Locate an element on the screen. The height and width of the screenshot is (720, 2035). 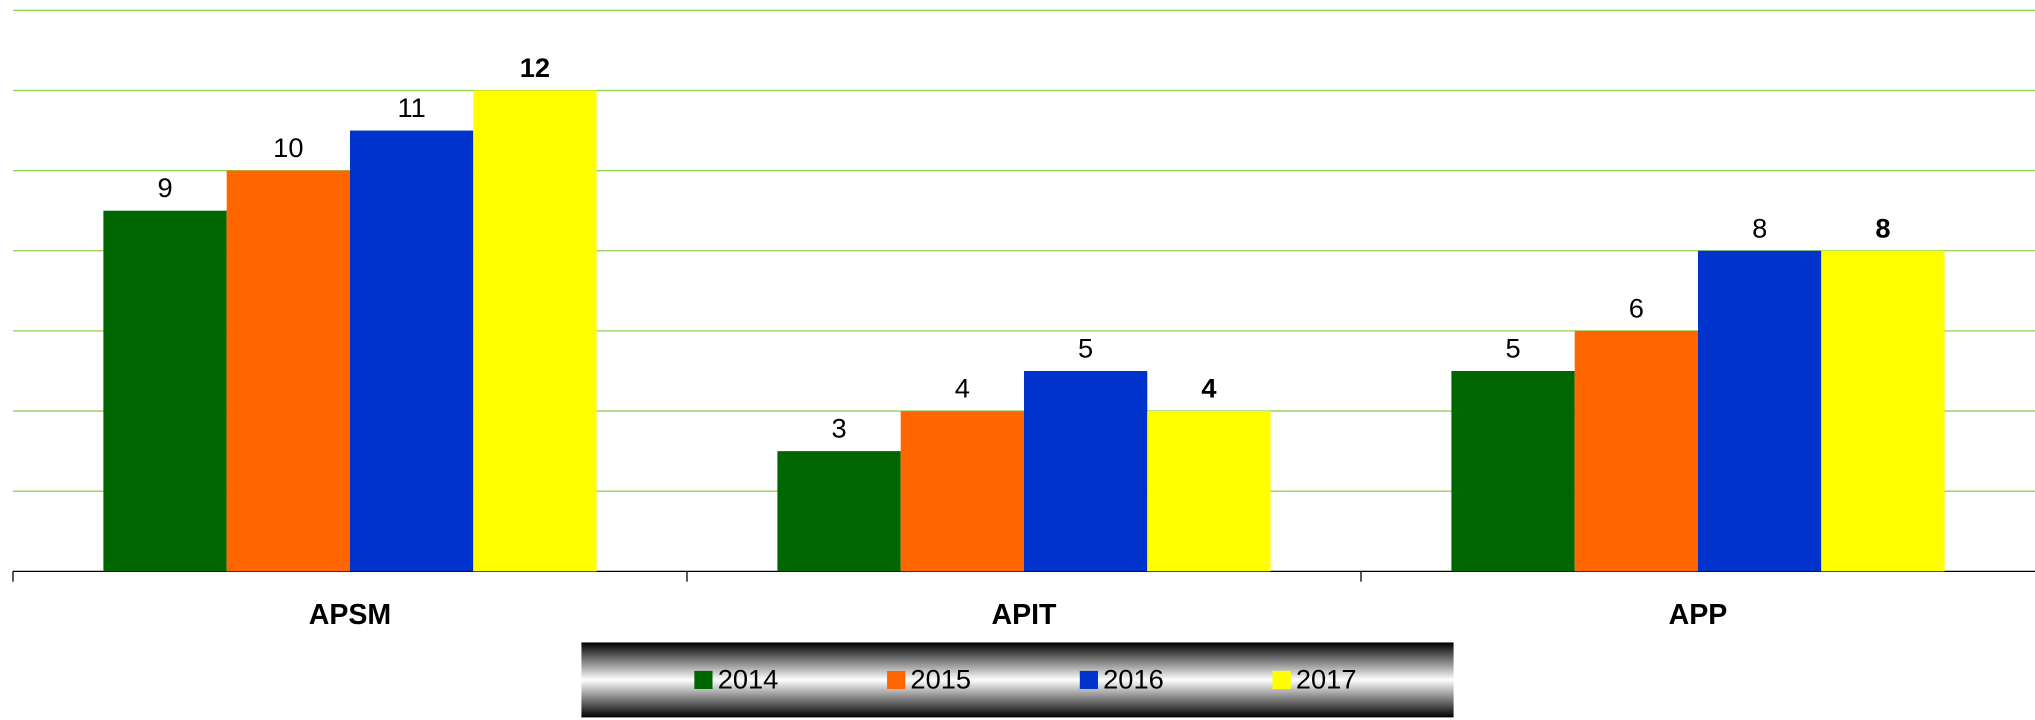
legend-label: 2014 is located at coordinates (748, 678).